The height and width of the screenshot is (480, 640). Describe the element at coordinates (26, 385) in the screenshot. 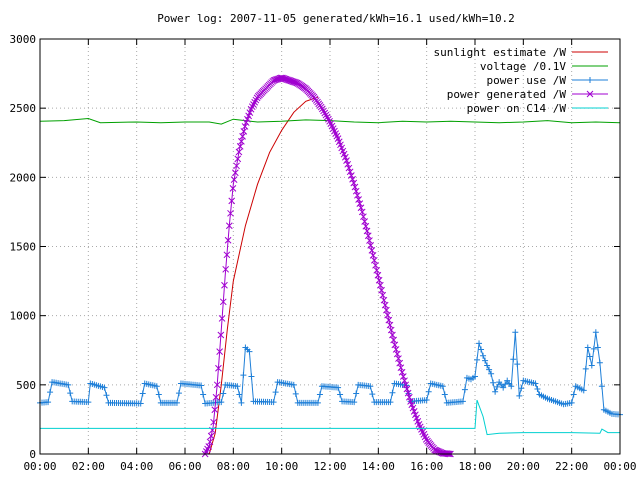

I see `y-tick-label: 500` at that location.